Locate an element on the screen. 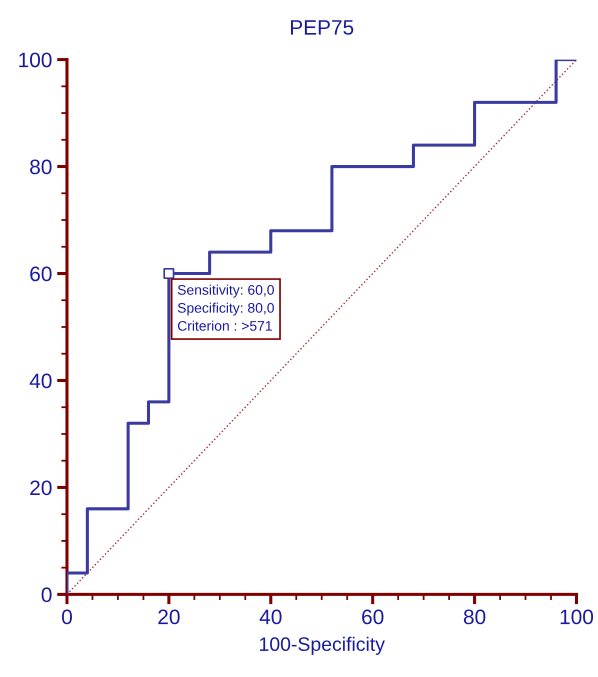 This screenshot has height=677, width=598. y-tick-label: 20 is located at coordinates (41, 488).